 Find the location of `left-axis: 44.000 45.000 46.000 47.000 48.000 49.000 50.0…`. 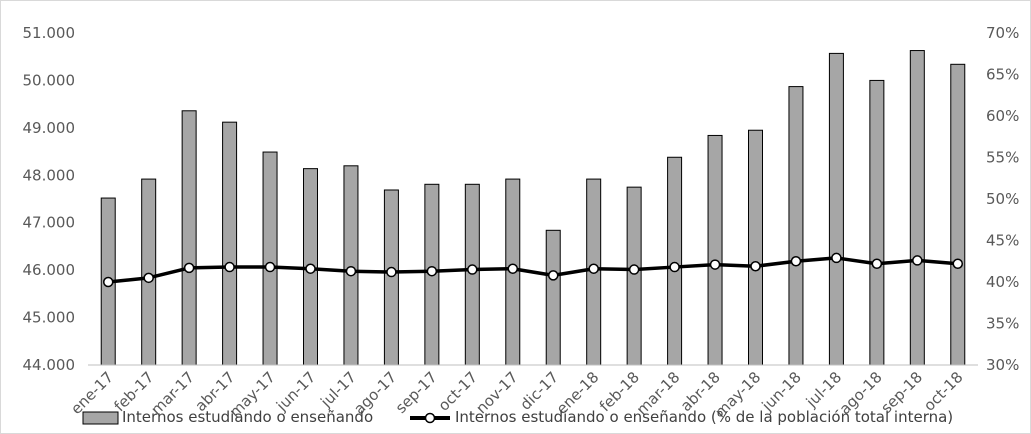

left-axis: 44.000 45.000 46.000 47.000 48.000 49.000 50.0… is located at coordinates (49, 199).